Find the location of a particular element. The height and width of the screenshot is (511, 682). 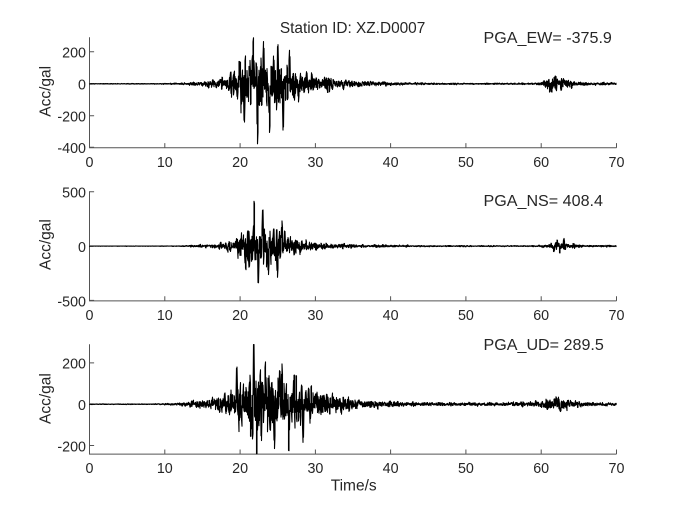

svg-text: PGA_EW= -375.9 is located at coordinates (548, 38).